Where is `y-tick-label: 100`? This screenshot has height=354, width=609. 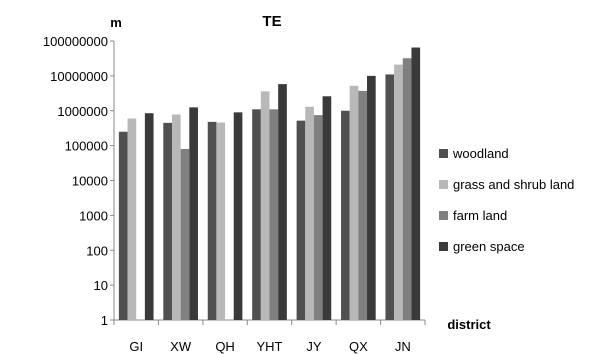
y-tick-label: 100 is located at coordinates (97, 250).